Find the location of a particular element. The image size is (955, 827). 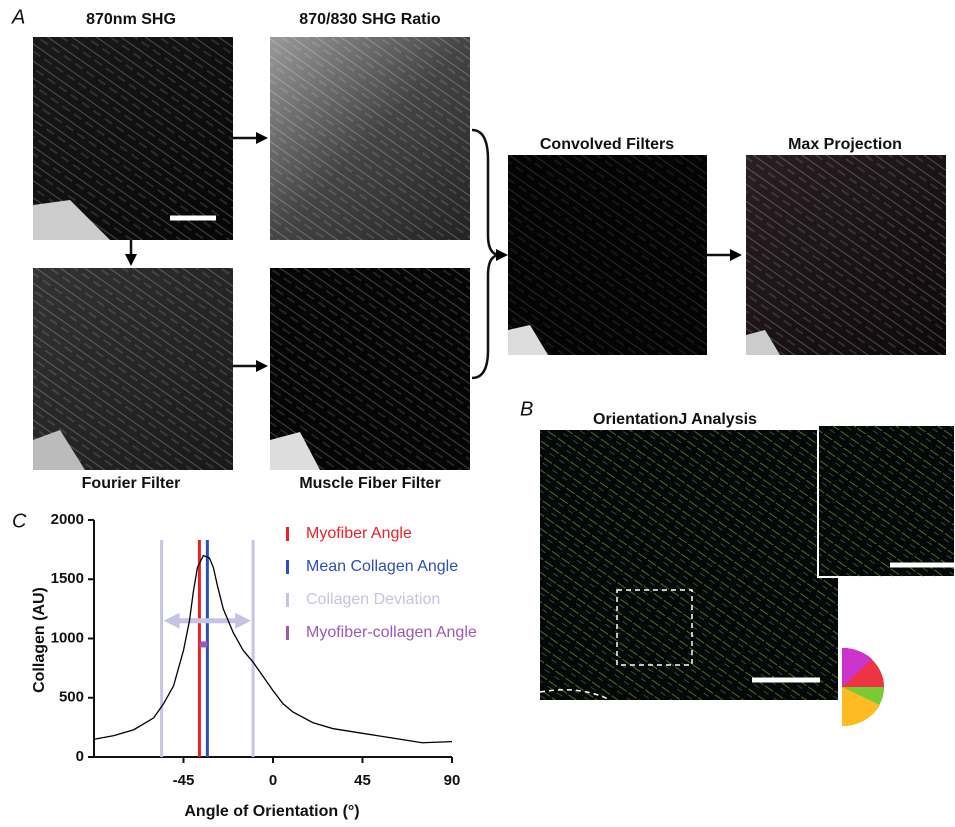

x-tick-label: 90 is located at coordinates (452, 780).